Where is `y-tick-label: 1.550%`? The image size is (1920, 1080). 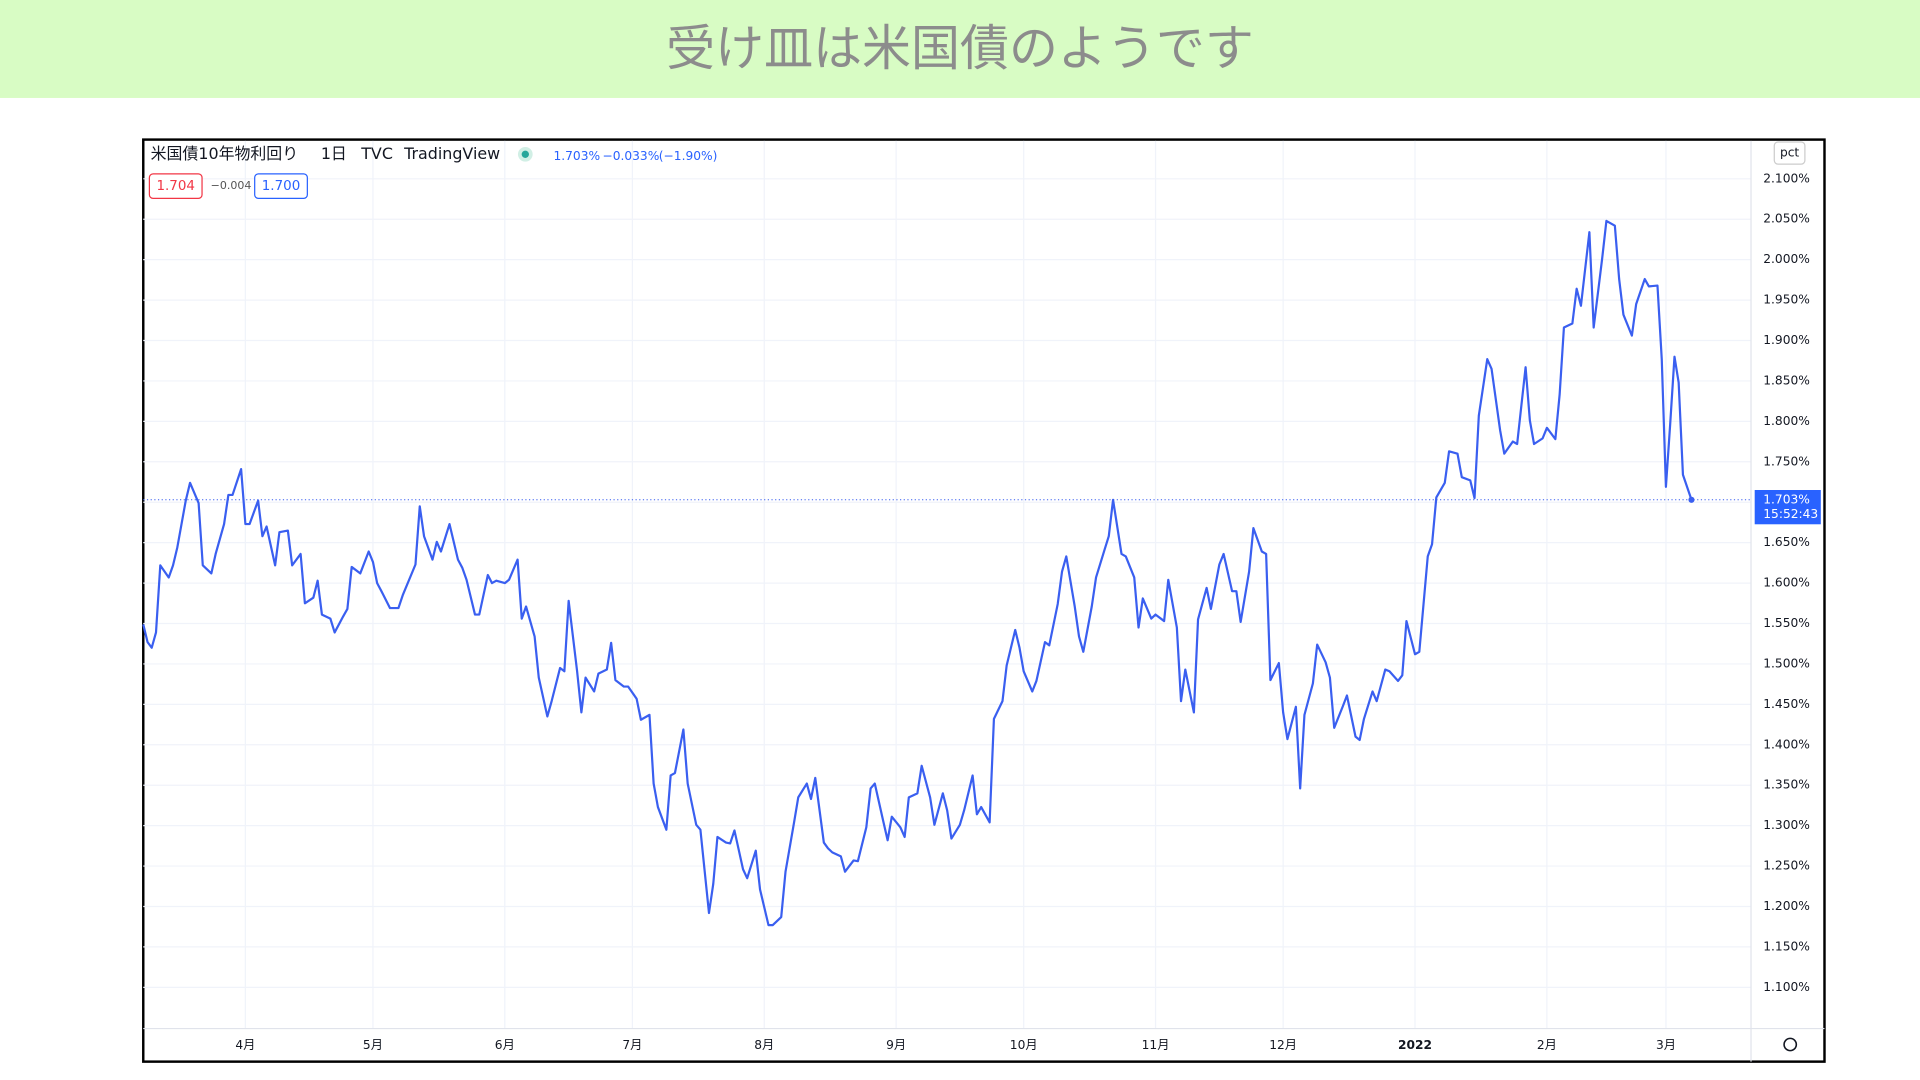
y-tick-label: 1.550% is located at coordinates (1786, 623).